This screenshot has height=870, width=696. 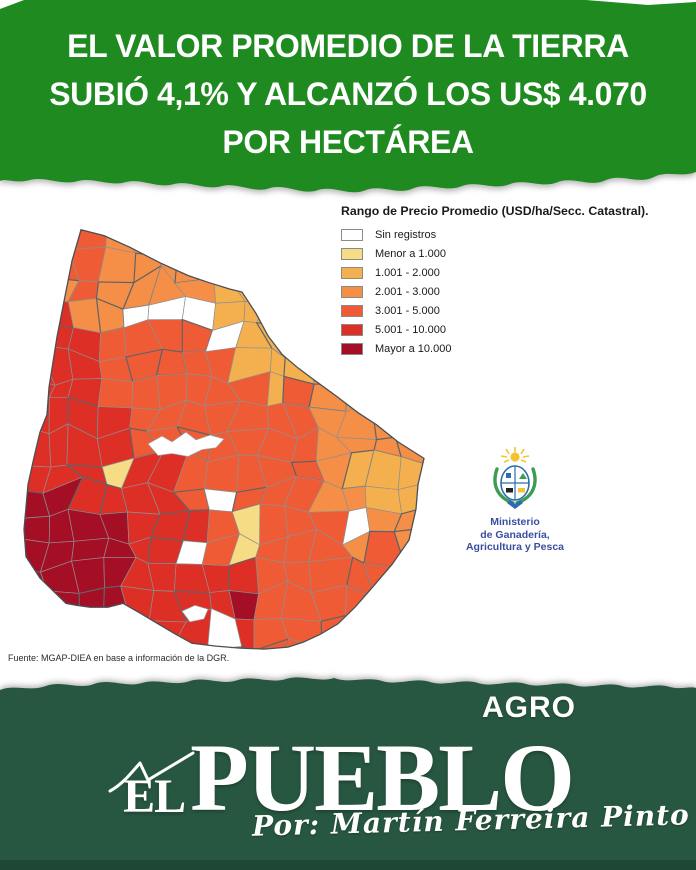 What do you see at coordinates (154, 796) in the screenshot?
I see `brand-el: EL` at bounding box center [154, 796].